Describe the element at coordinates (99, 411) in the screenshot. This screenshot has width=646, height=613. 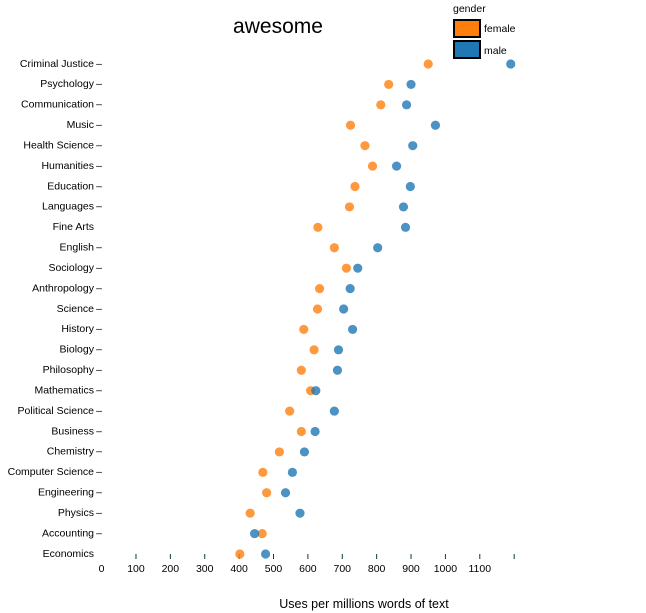
I see `category-tick-political-science: –` at that location.